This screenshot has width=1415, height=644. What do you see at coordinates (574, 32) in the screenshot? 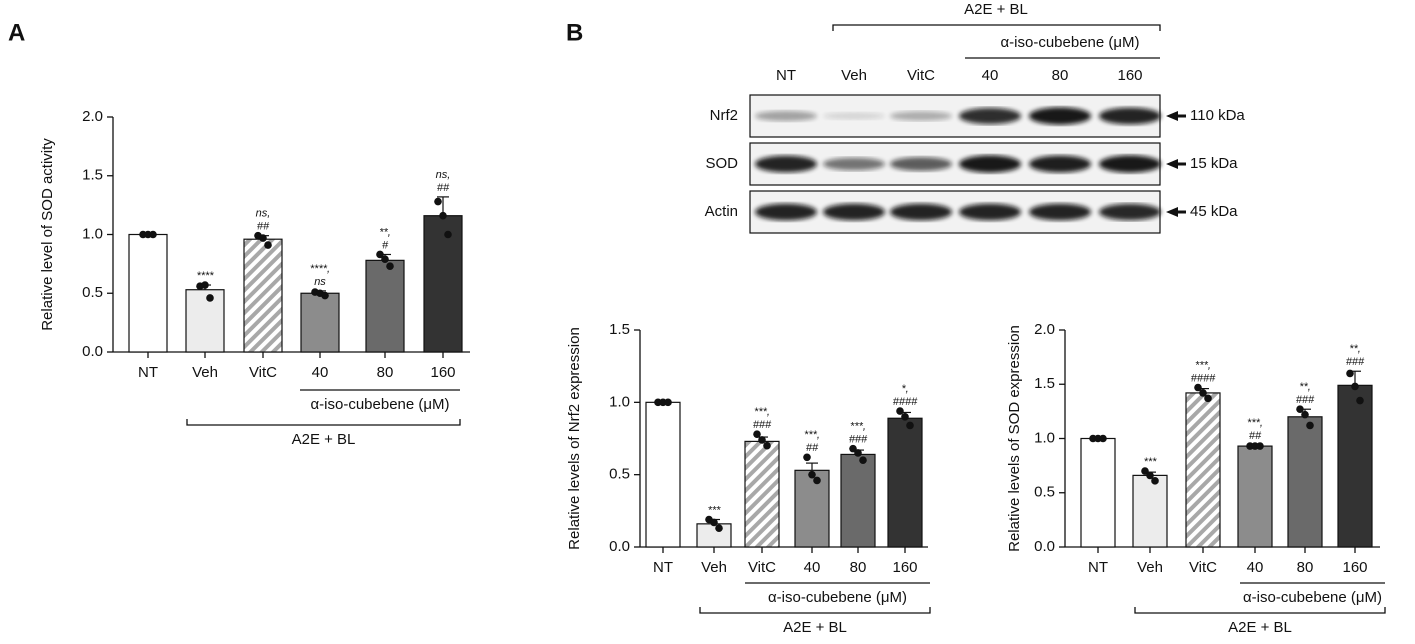
I see `panel-label: B` at bounding box center [574, 32].